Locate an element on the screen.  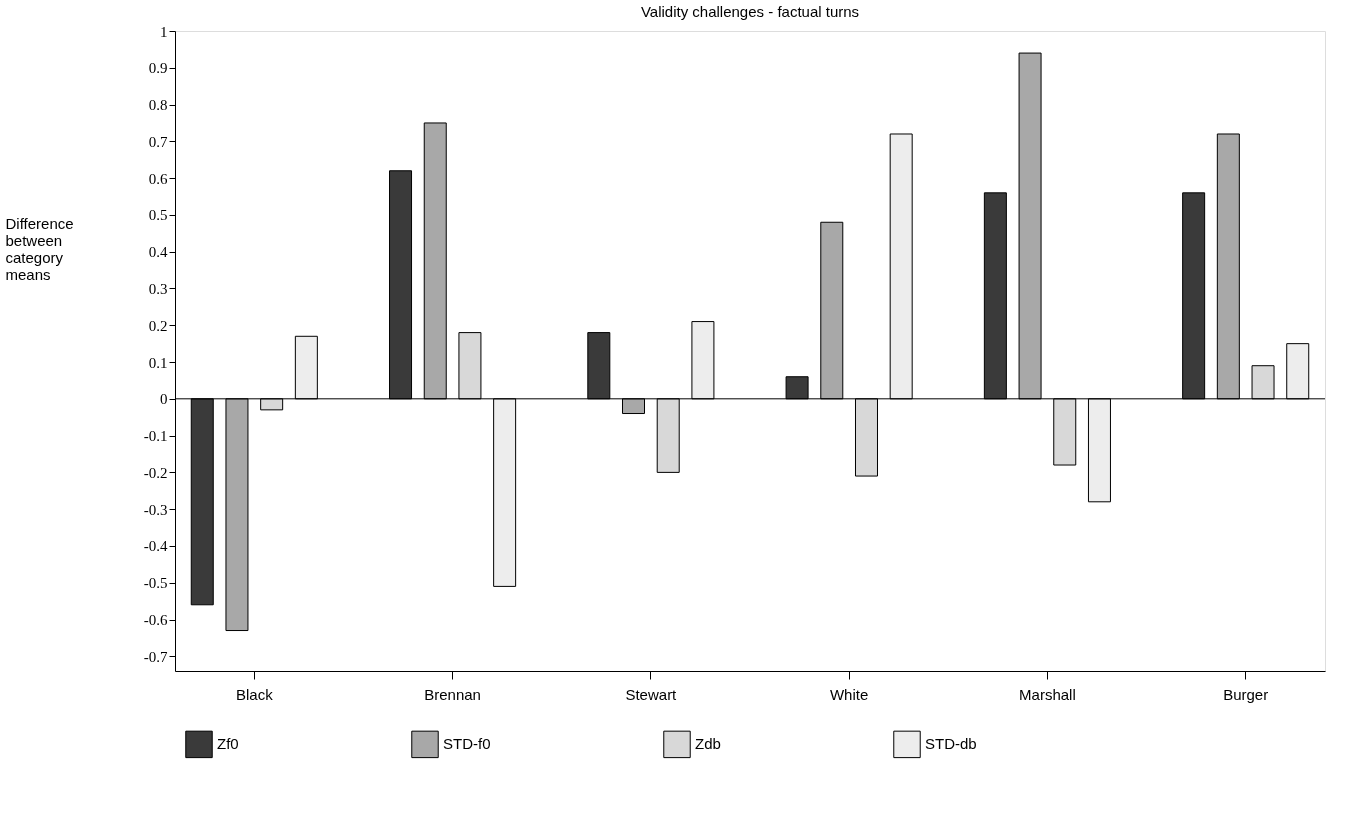
y-tick-label: 1 is located at coordinates (164, 31).